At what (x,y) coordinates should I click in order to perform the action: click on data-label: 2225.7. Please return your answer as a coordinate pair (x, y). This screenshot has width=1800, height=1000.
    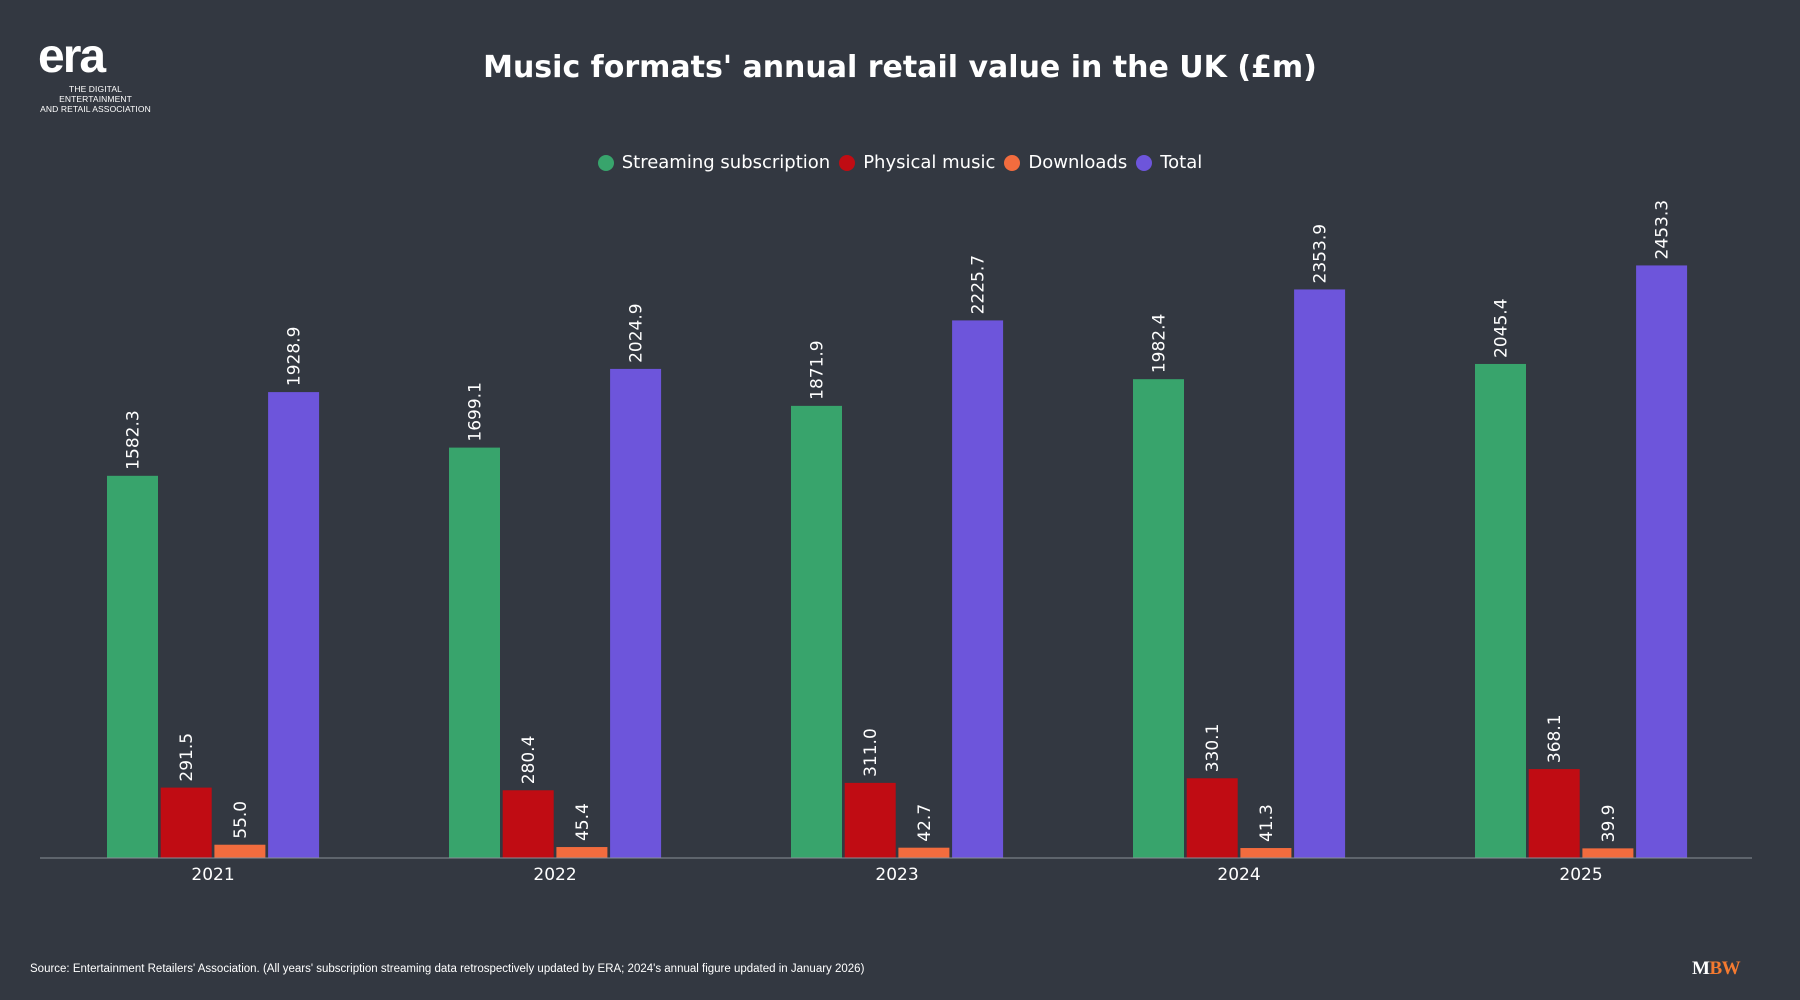
    Looking at the image, I should click on (979, 284).